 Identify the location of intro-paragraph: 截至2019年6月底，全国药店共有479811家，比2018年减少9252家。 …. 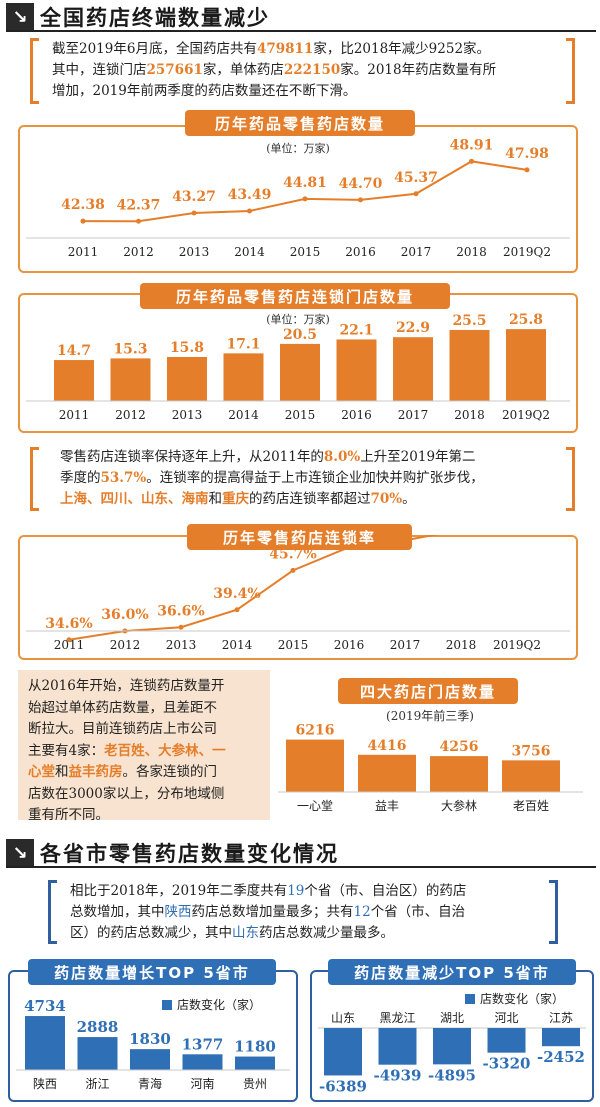
(274, 70).